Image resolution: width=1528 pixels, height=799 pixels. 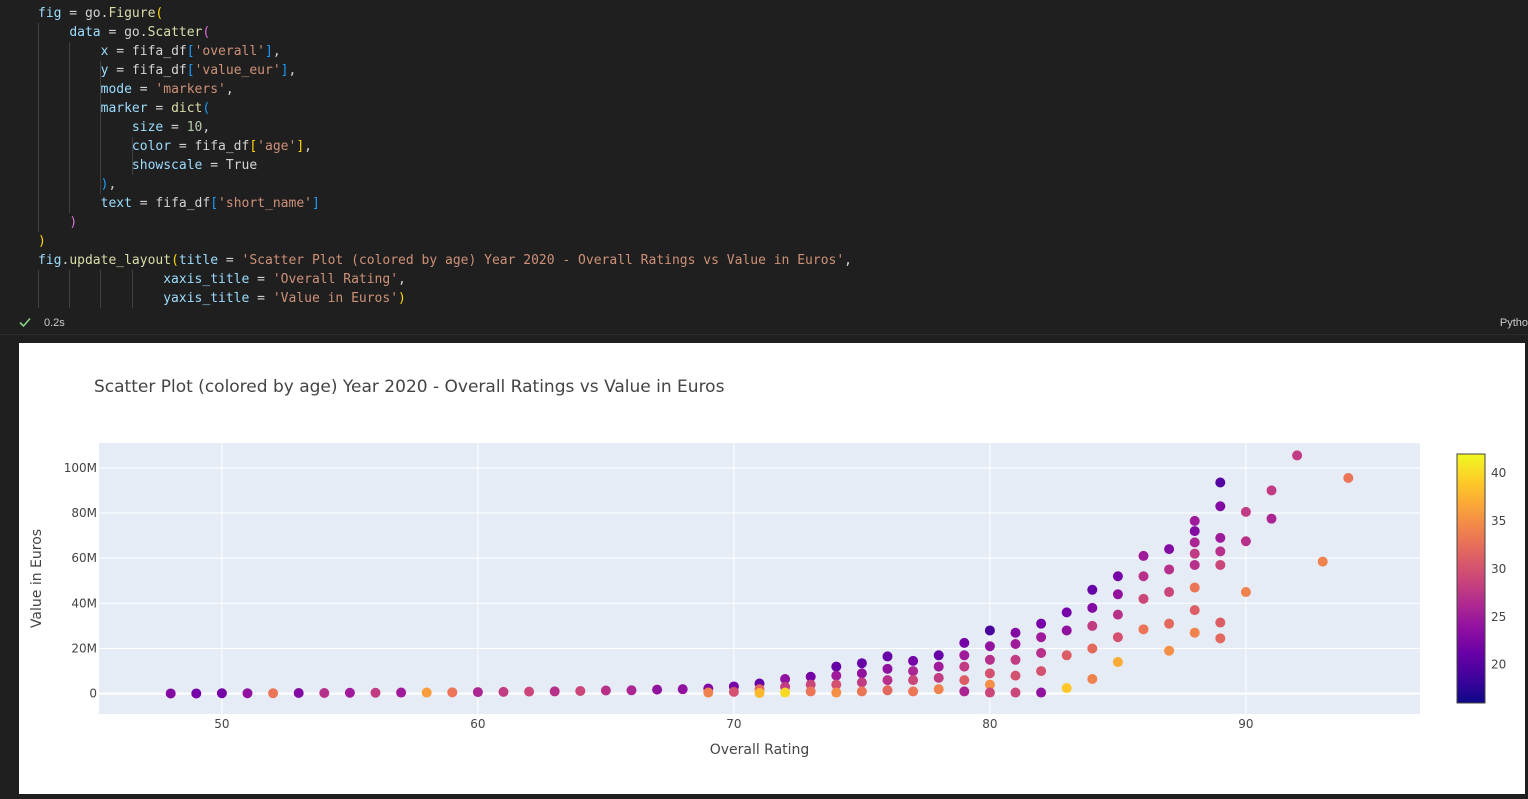 I want to click on code-line: ),, so click(x=77, y=184).